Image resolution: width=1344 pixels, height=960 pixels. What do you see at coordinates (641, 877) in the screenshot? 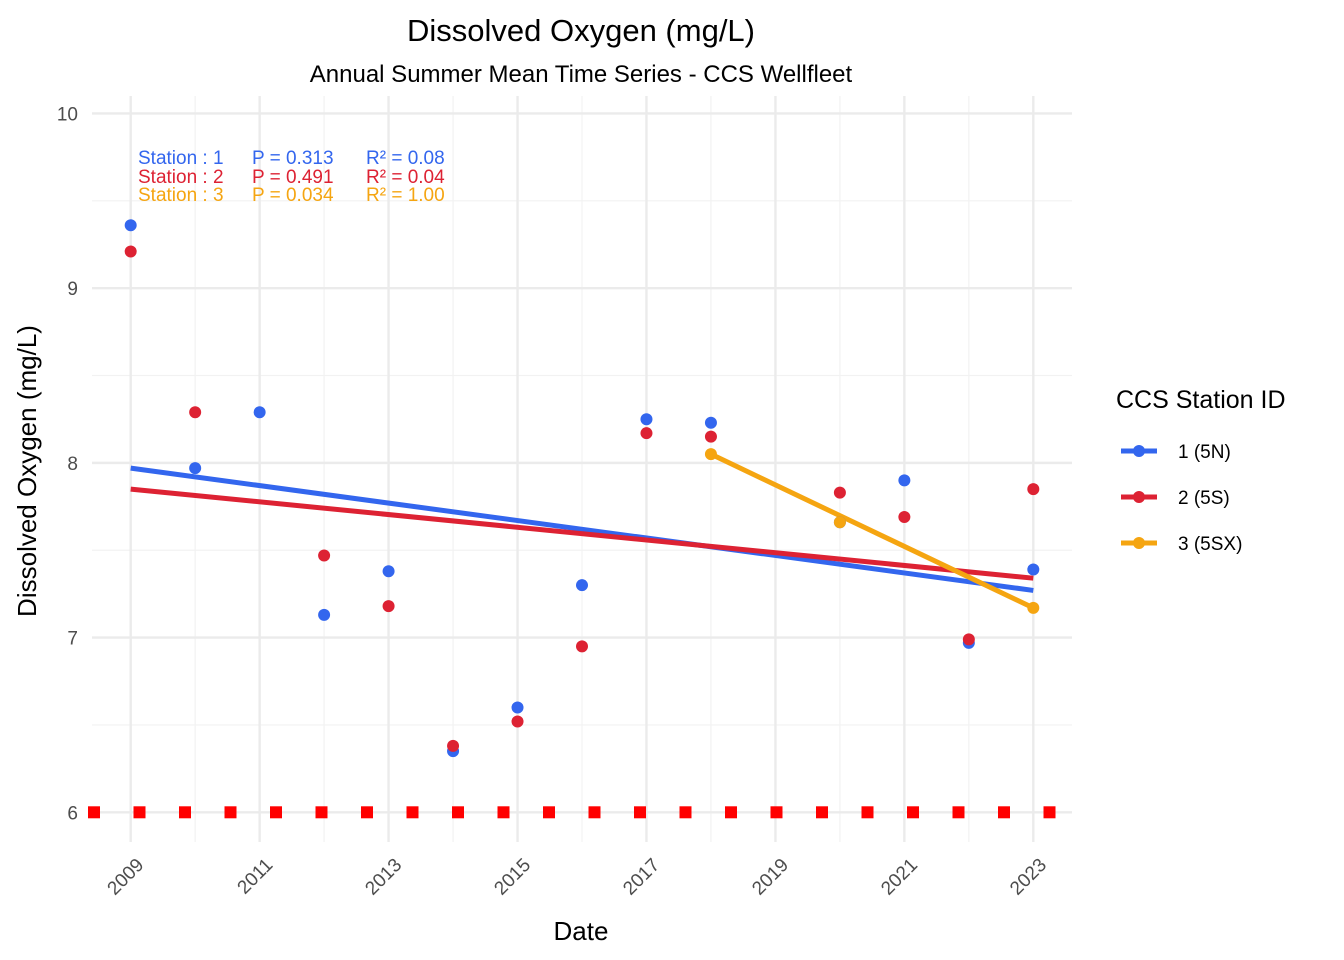
I see `x-tick-label: 2017` at bounding box center [641, 877].